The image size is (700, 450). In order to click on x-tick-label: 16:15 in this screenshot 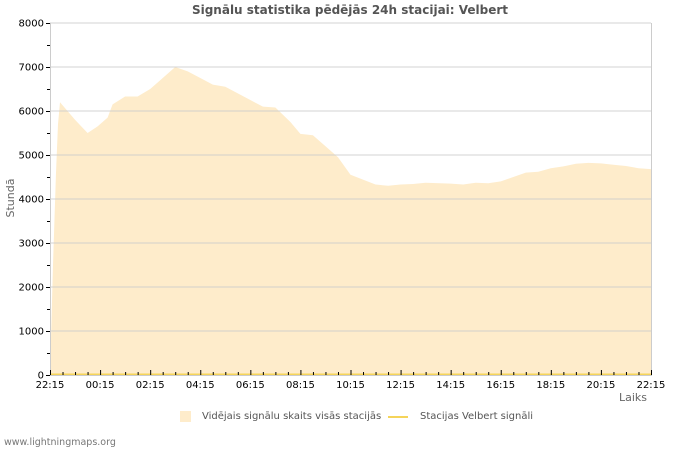, I will do `click(500, 385)`.